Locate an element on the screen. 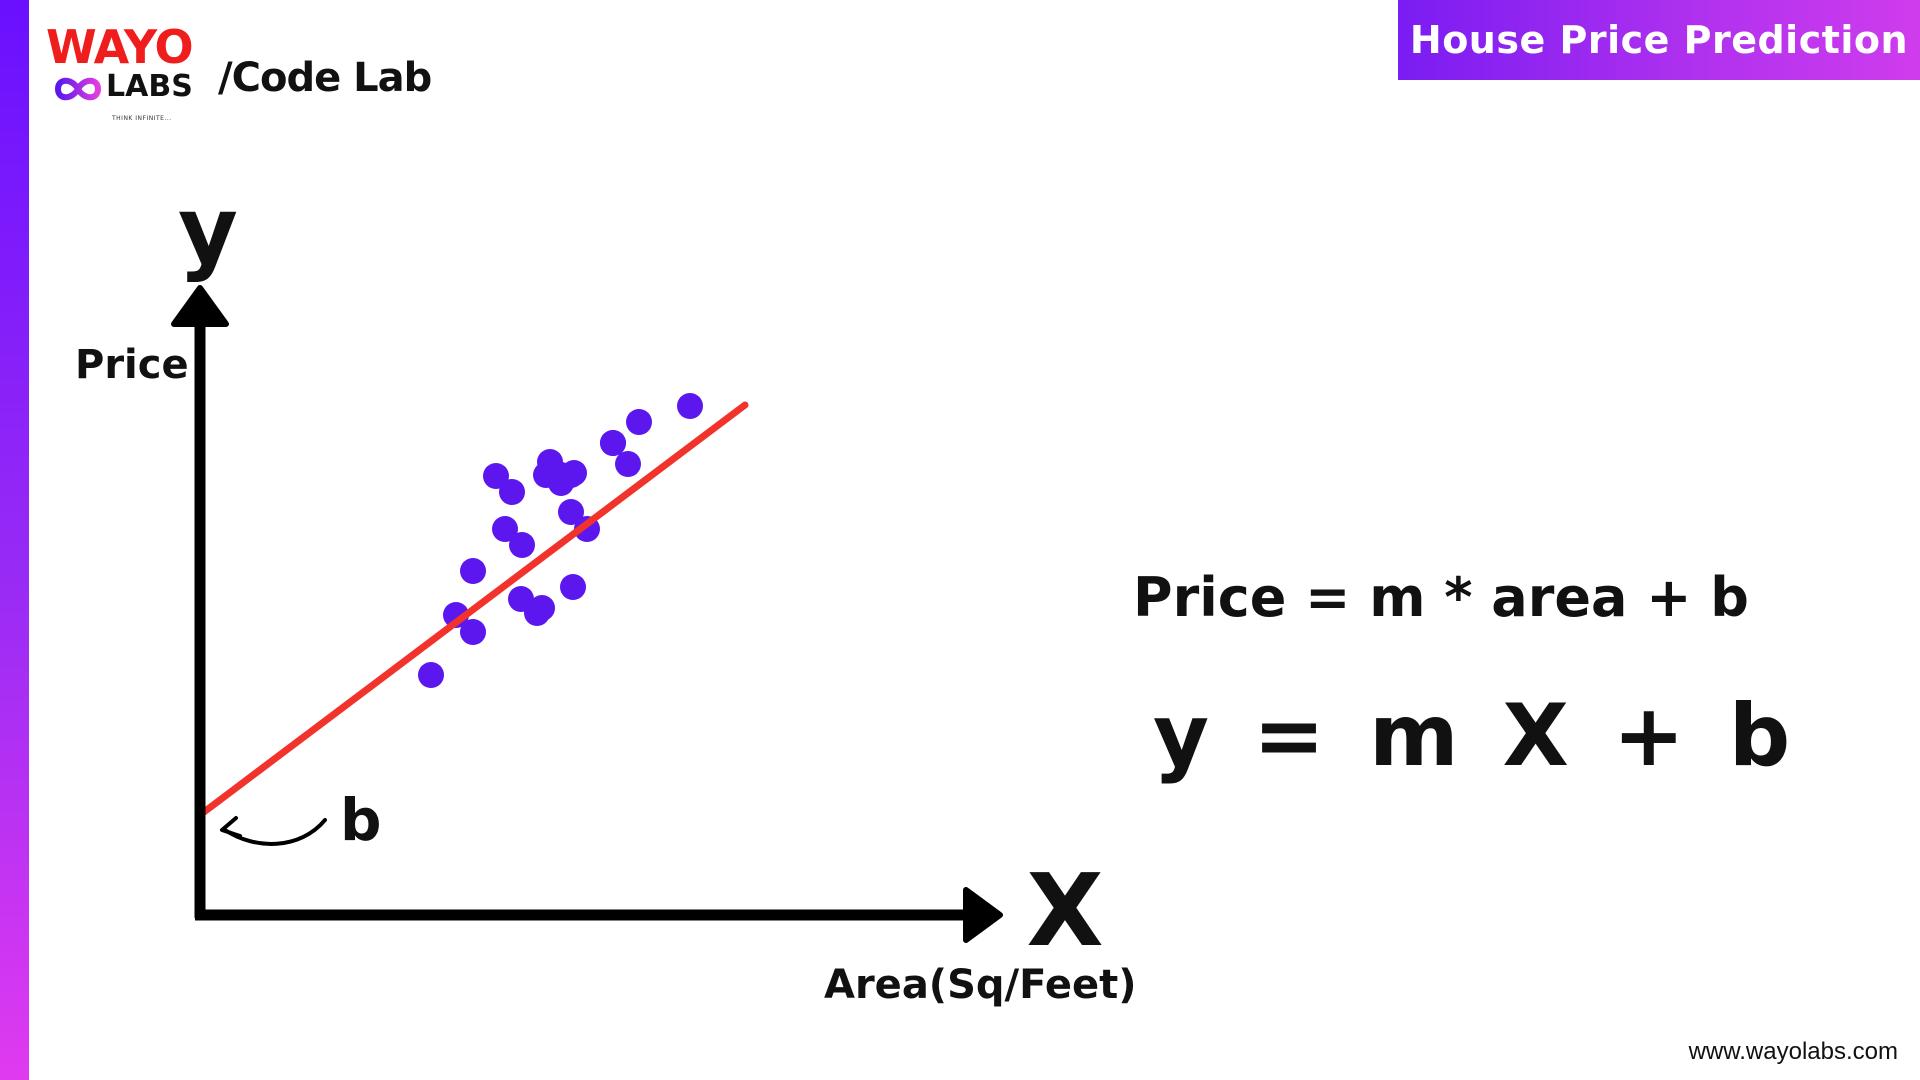 The image size is (1920, 1080). regression-line is located at coordinates (472, 610).